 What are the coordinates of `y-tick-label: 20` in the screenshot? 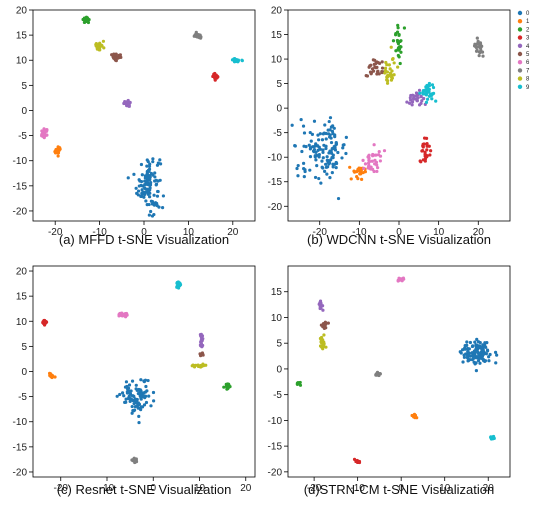 It's located at (277, 11).